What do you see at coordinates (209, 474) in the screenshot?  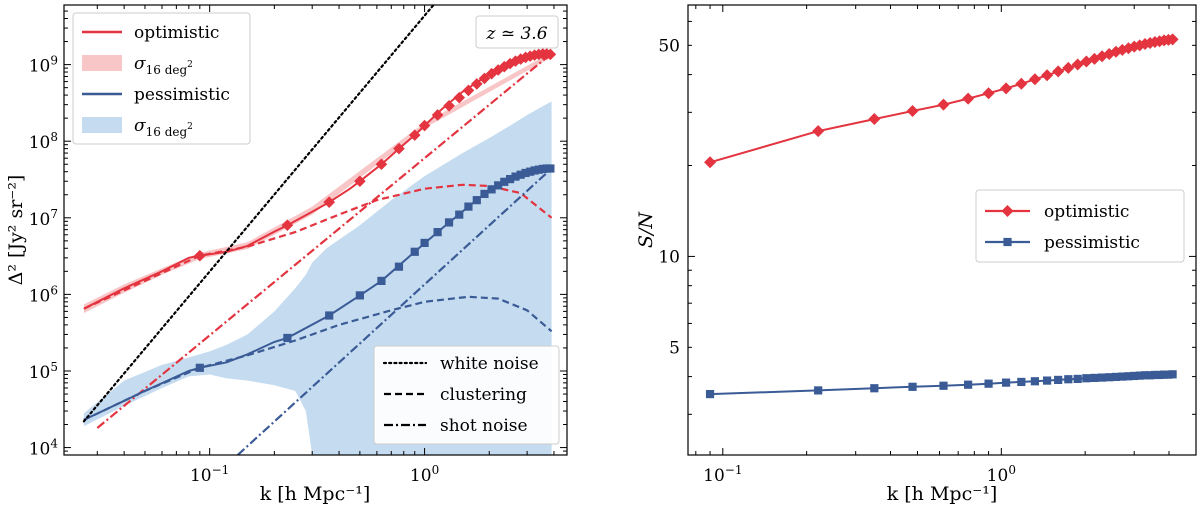 I see `left-x-tick-label: 10⁻¹` at bounding box center [209, 474].